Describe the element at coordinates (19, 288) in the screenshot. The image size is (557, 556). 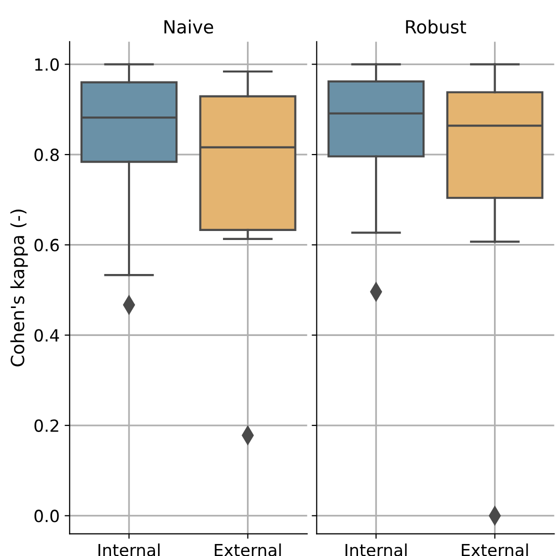
I see `y-axis-title: Cohen's kappa (-)` at that location.